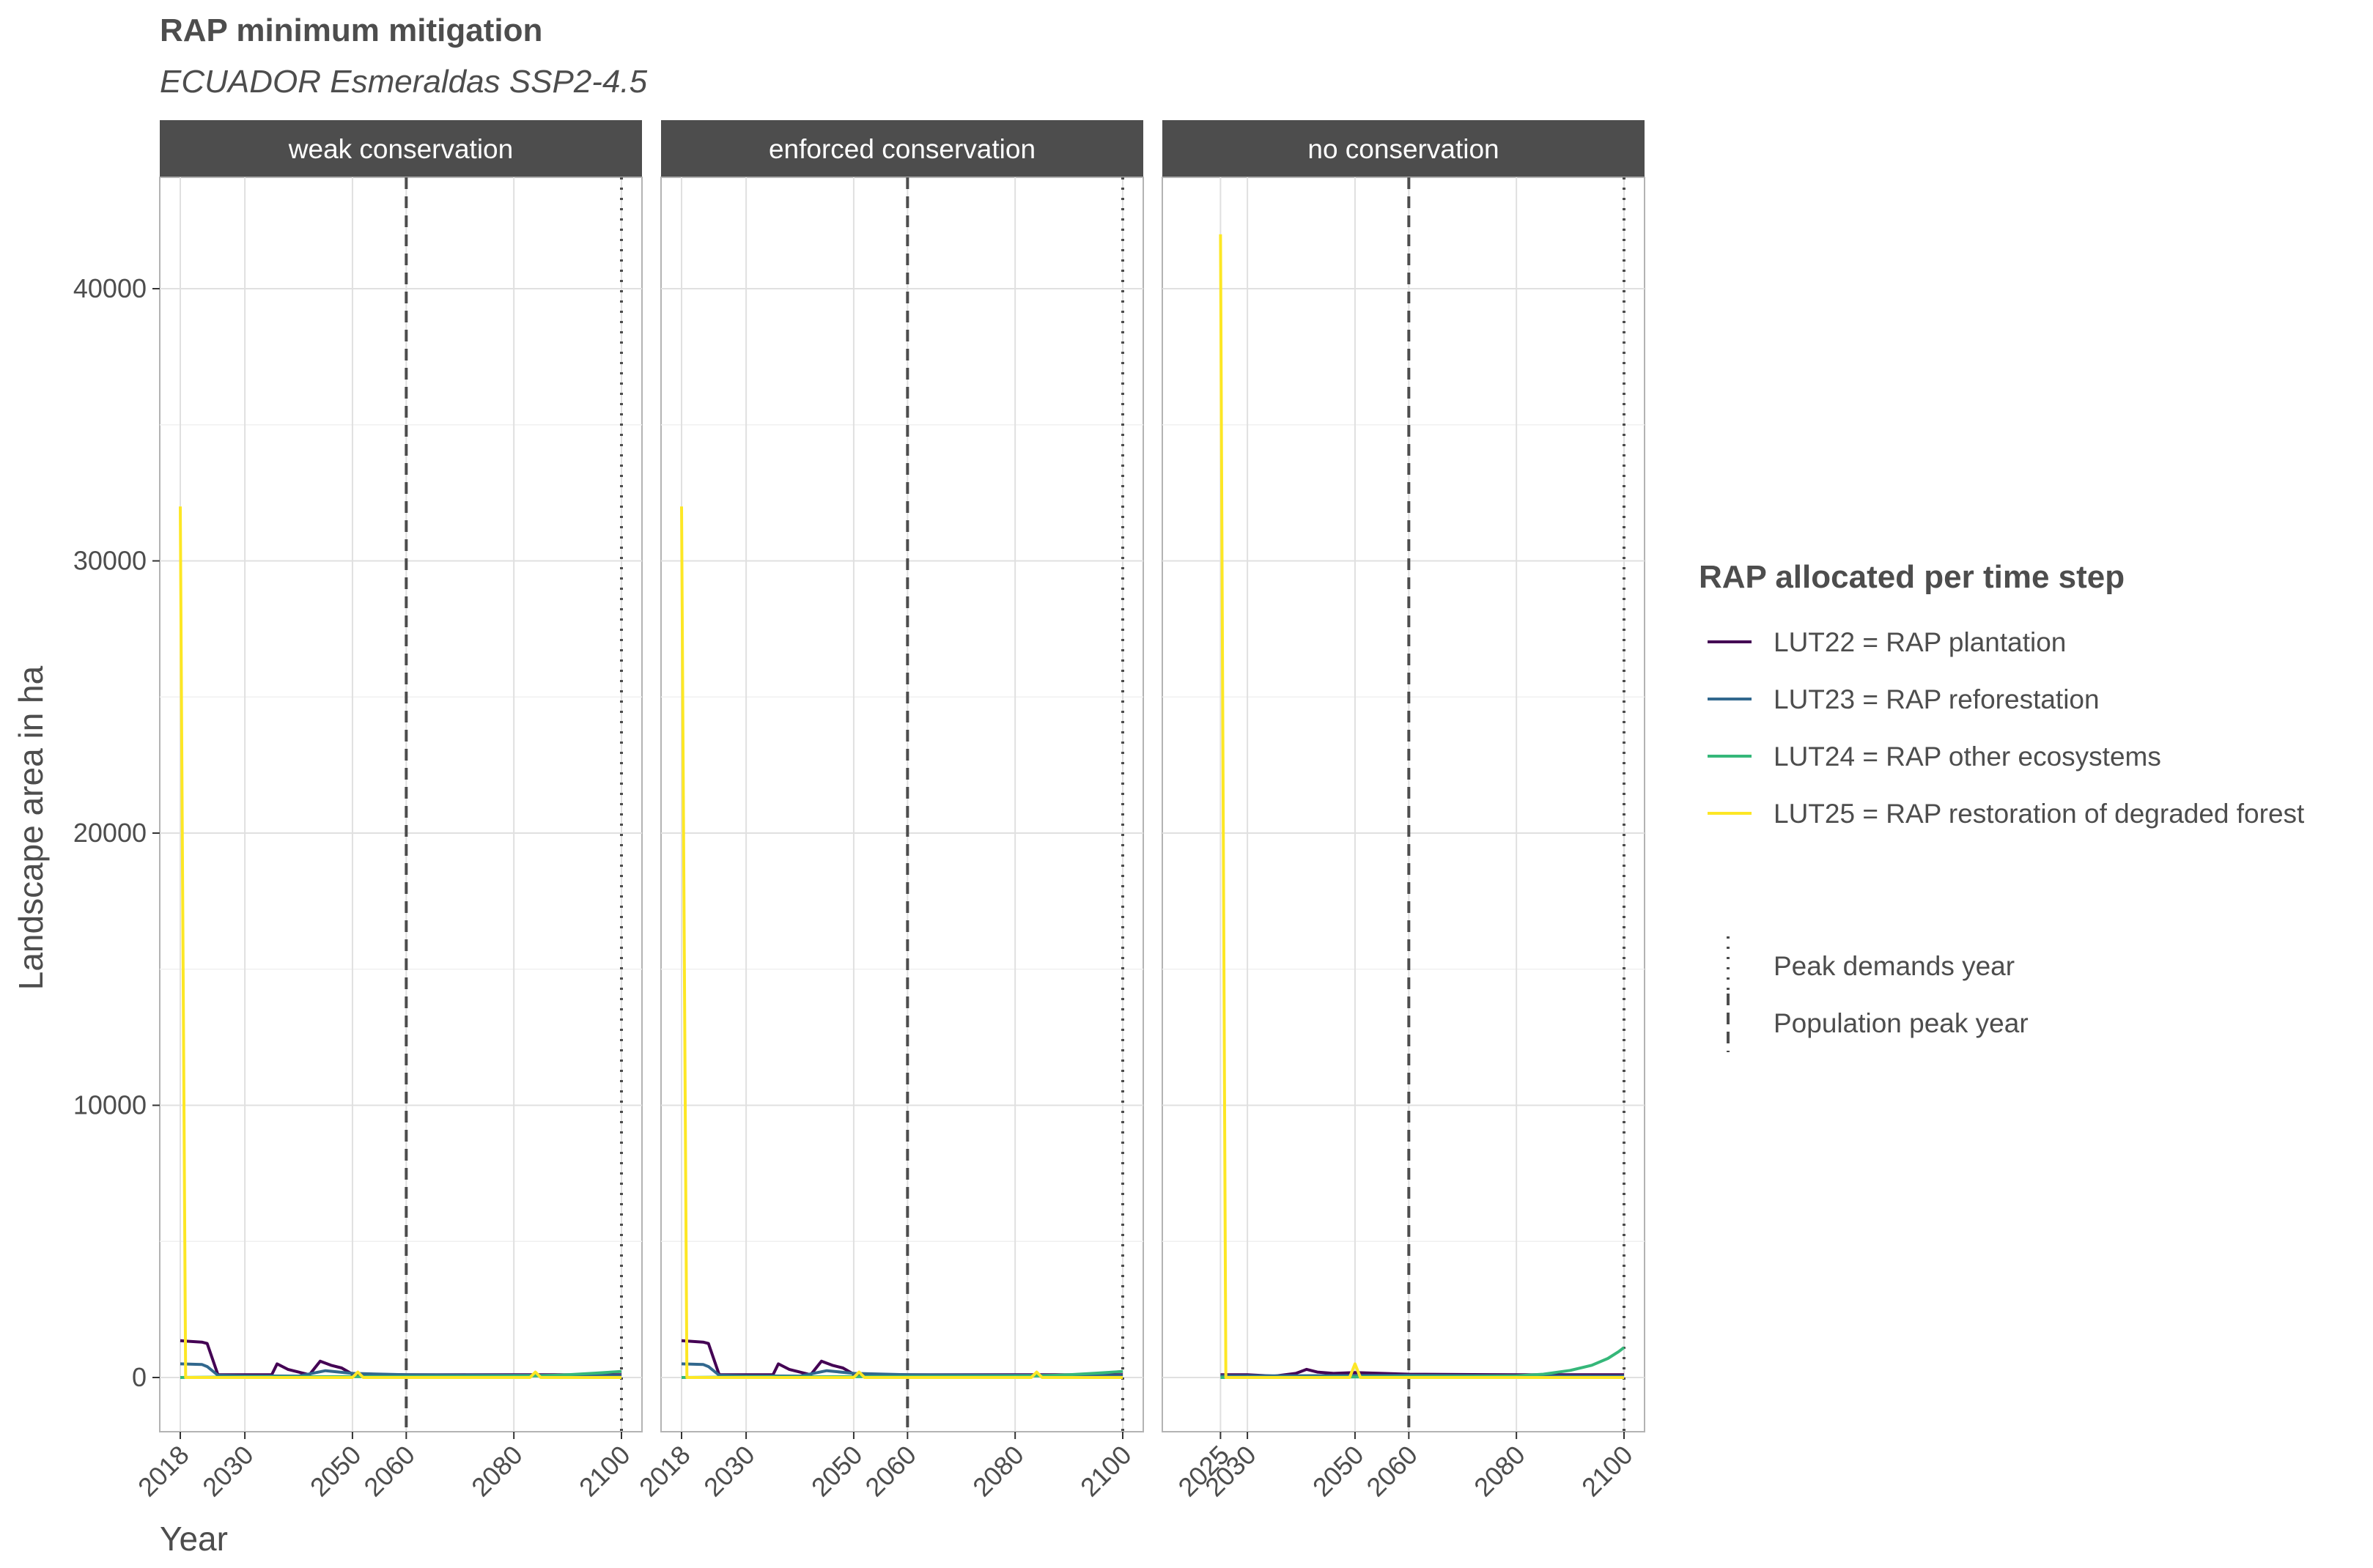  I want to click on legend-entry: Population peak year, so click(1901, 1023).